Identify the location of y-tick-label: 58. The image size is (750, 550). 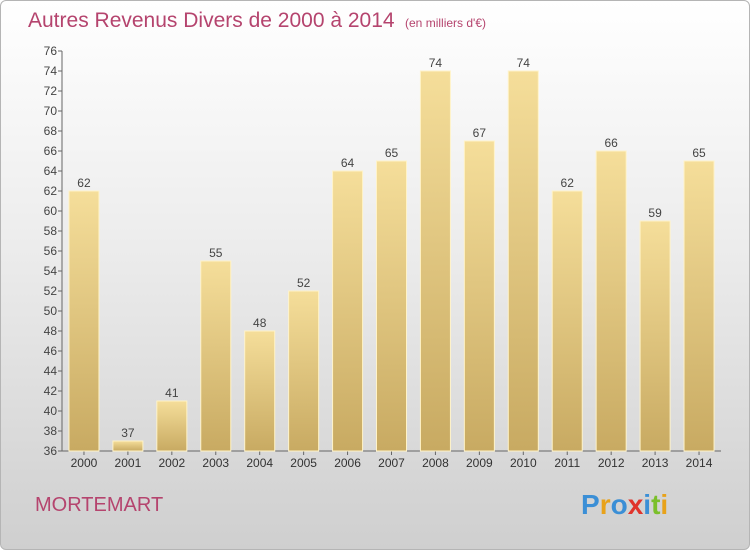
(51, 231).